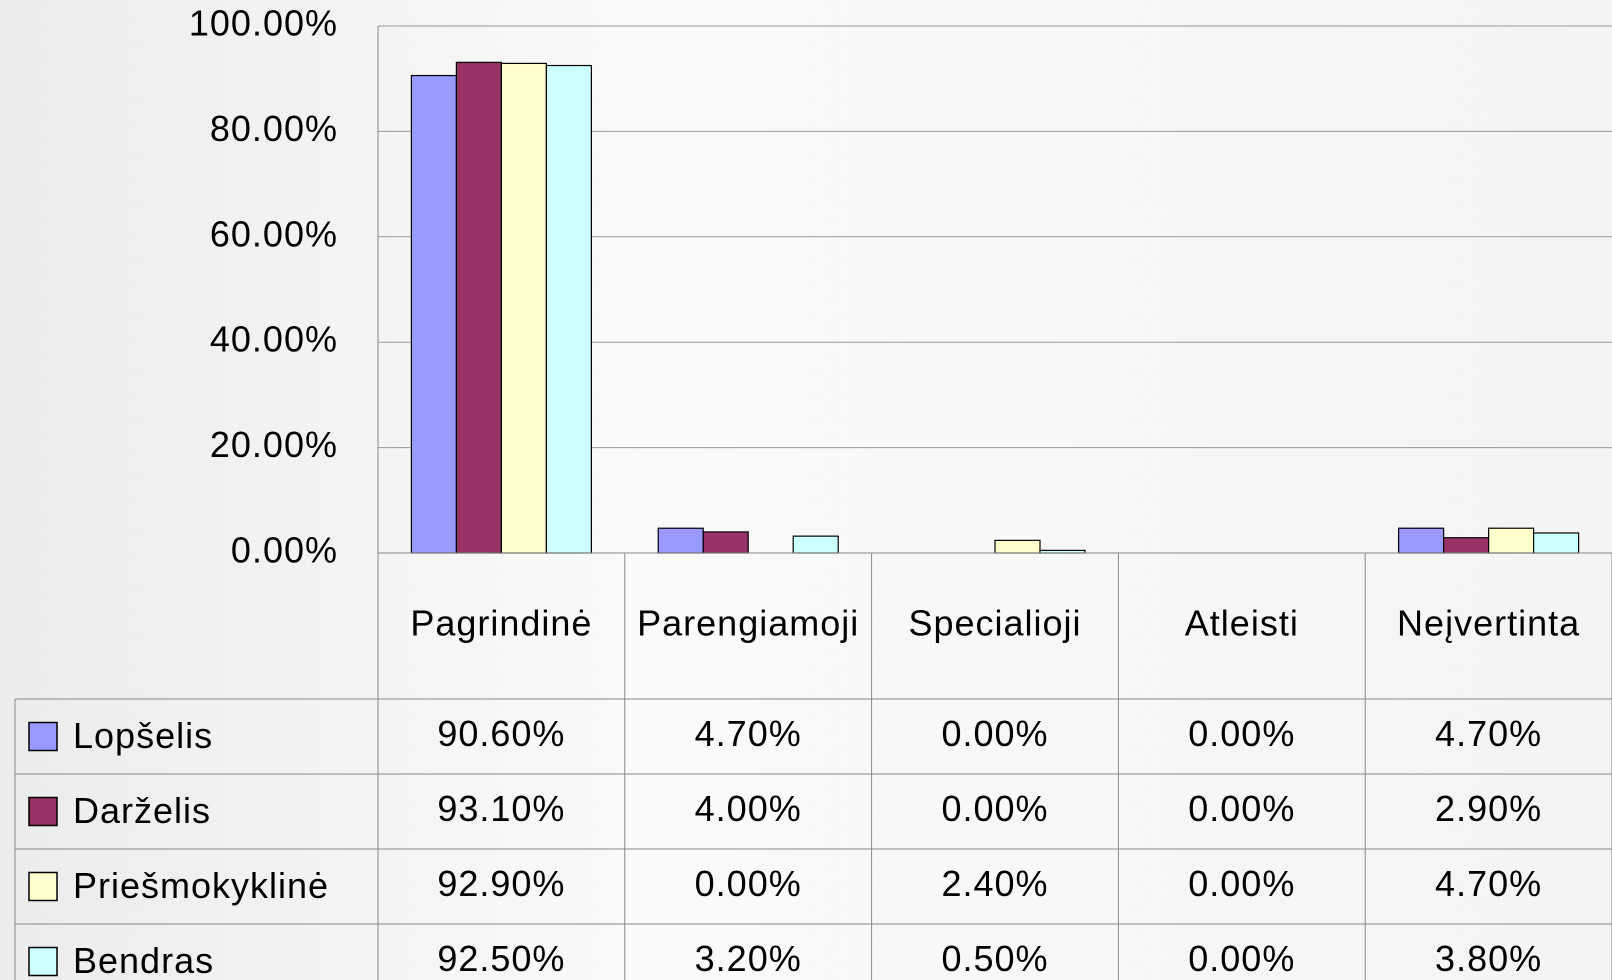 The image size is (1612, 980). I want to click on y-tick-label: 40.00%, so click(274, 339).